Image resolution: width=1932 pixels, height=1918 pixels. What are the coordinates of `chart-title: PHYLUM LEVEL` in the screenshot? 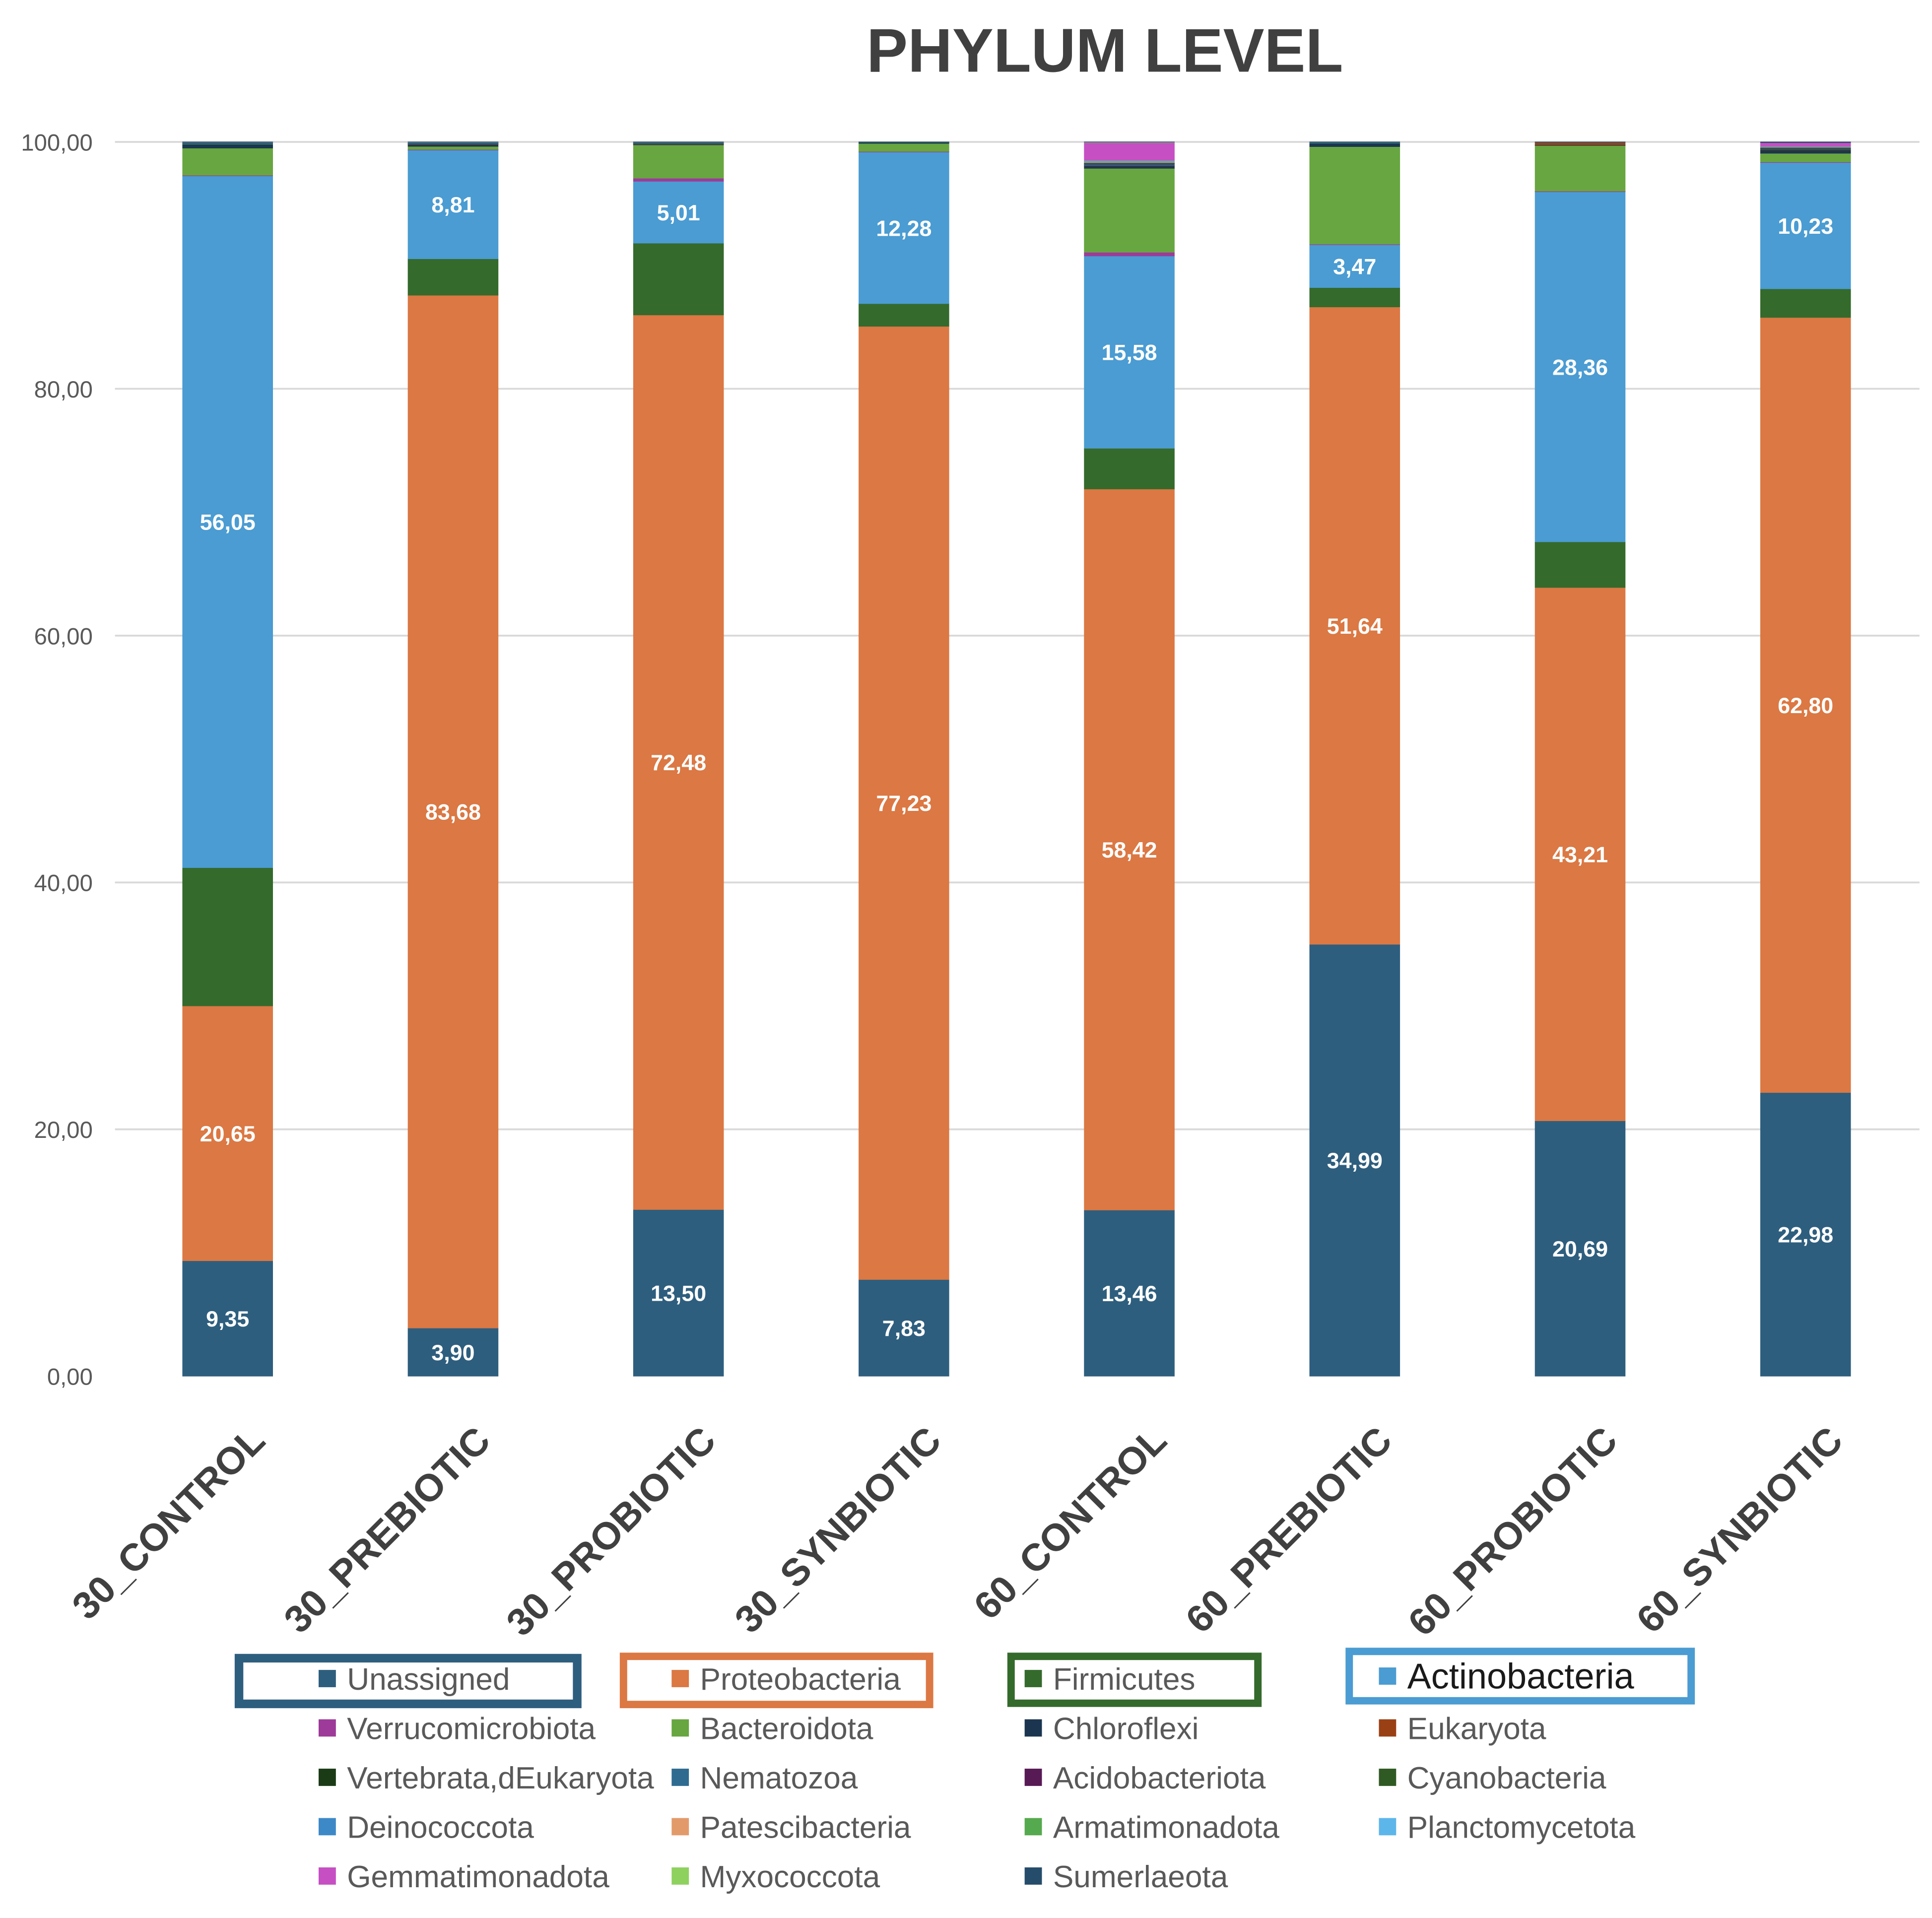 It's located at (1104, 51).